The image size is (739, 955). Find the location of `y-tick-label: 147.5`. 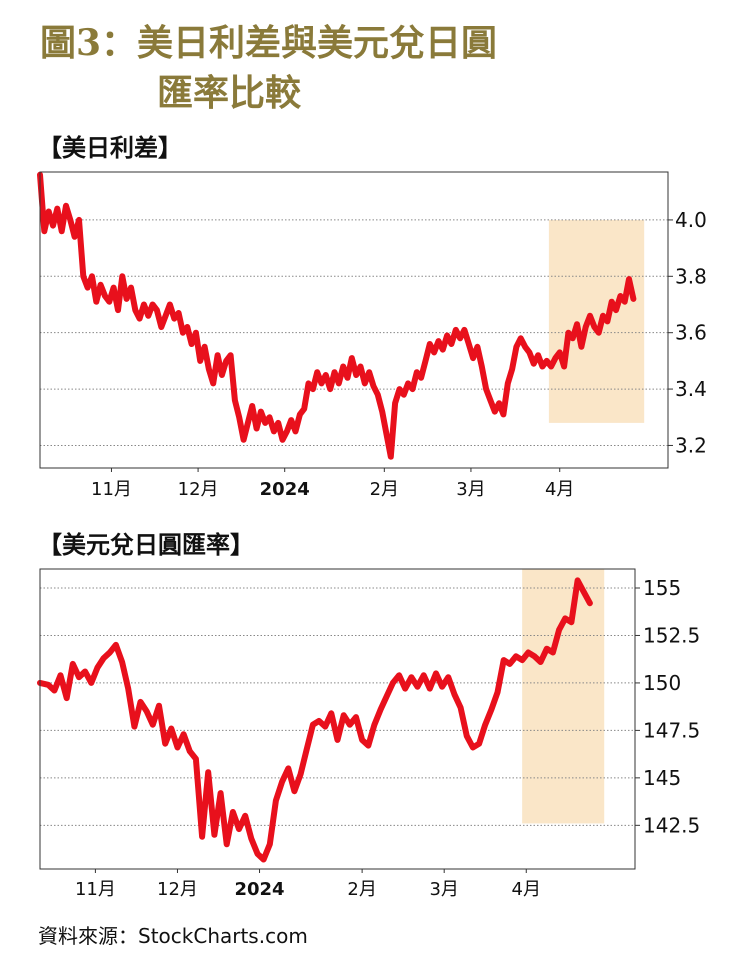

y-tick-label: 147.5 is located at coordinates (671, 730).